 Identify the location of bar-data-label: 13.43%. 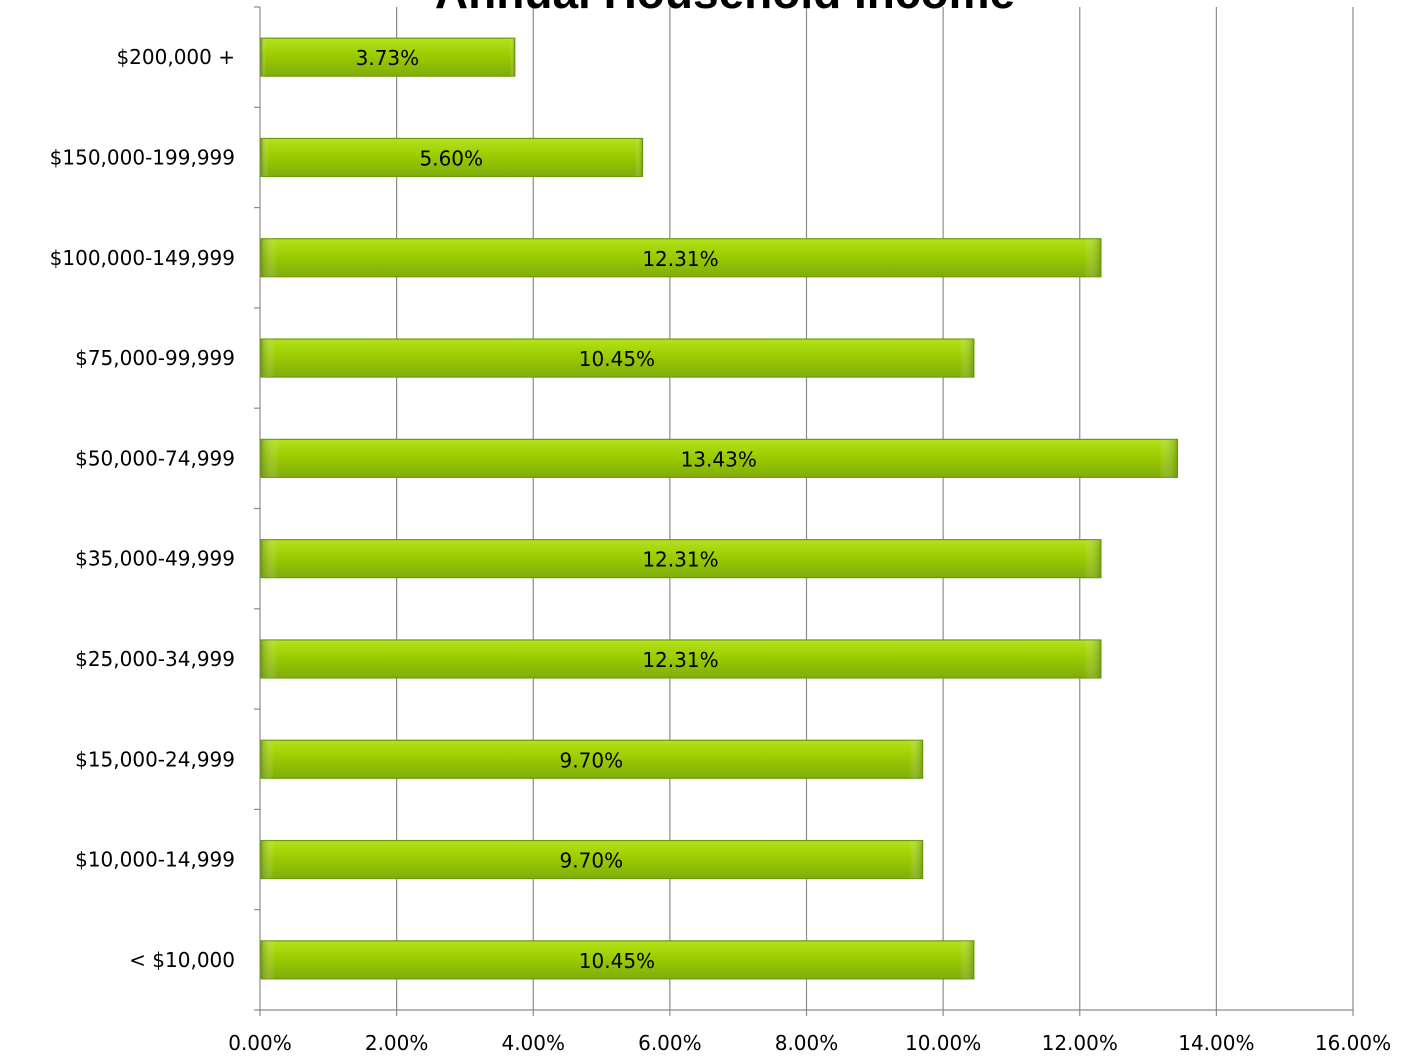
(719, 459).